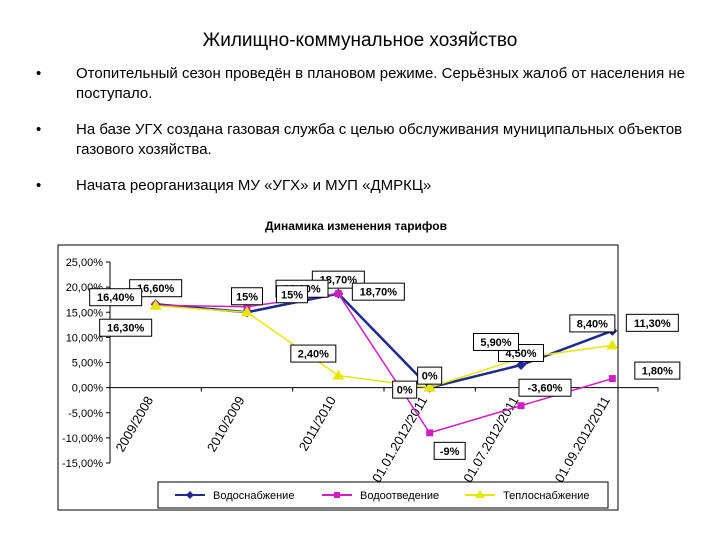  I want to click on data-label: 16,30%, so click(126, 329).